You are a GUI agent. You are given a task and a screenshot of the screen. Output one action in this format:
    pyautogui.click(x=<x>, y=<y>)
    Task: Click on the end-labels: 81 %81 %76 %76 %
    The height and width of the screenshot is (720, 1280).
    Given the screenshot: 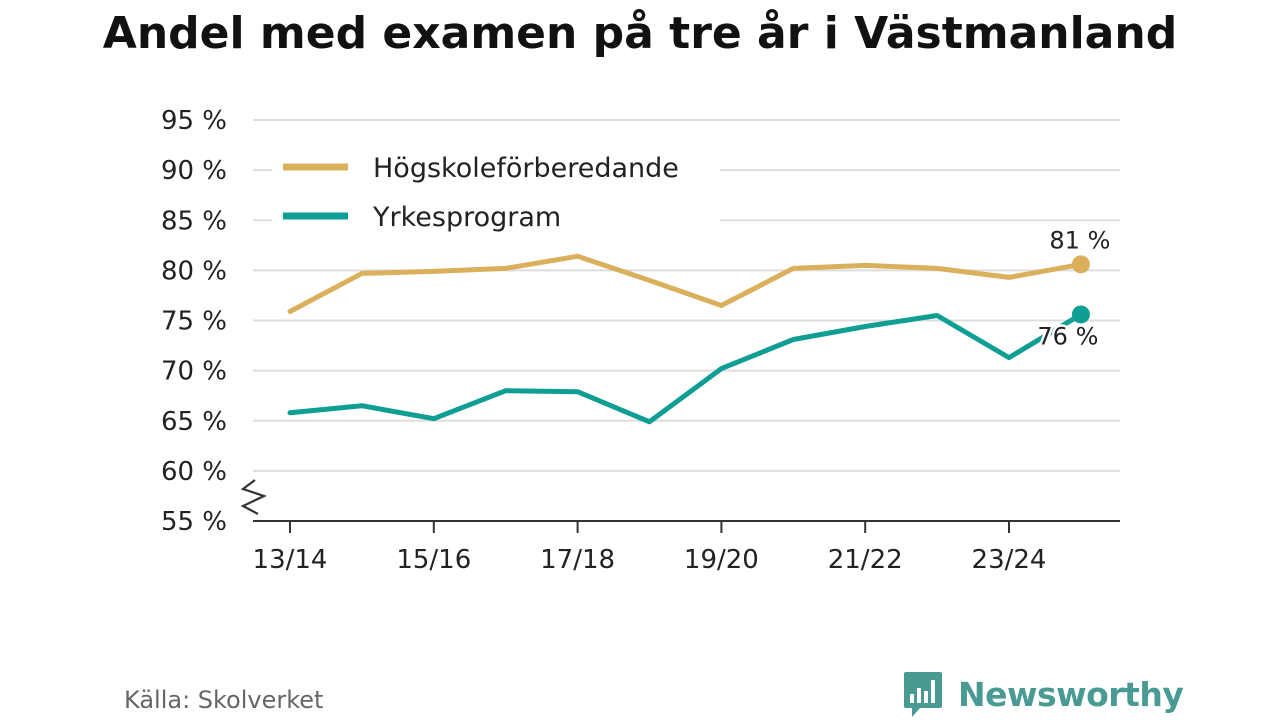 What is the action you would take?
    pyautogui.click(x=1074, y=288)
    